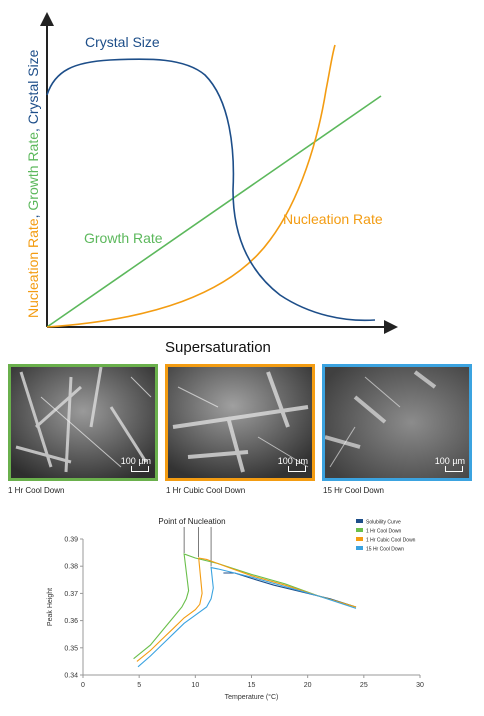 The width and height of the screenshot is (484, 716). I want to click on y-tick-label: 0.34, so click(71, 676).